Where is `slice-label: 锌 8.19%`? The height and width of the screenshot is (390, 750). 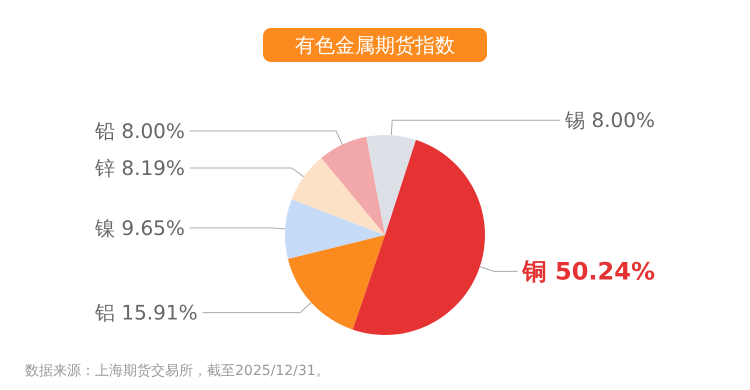 slice-label: 锌 8.19% is located at coordinates (139, 168).